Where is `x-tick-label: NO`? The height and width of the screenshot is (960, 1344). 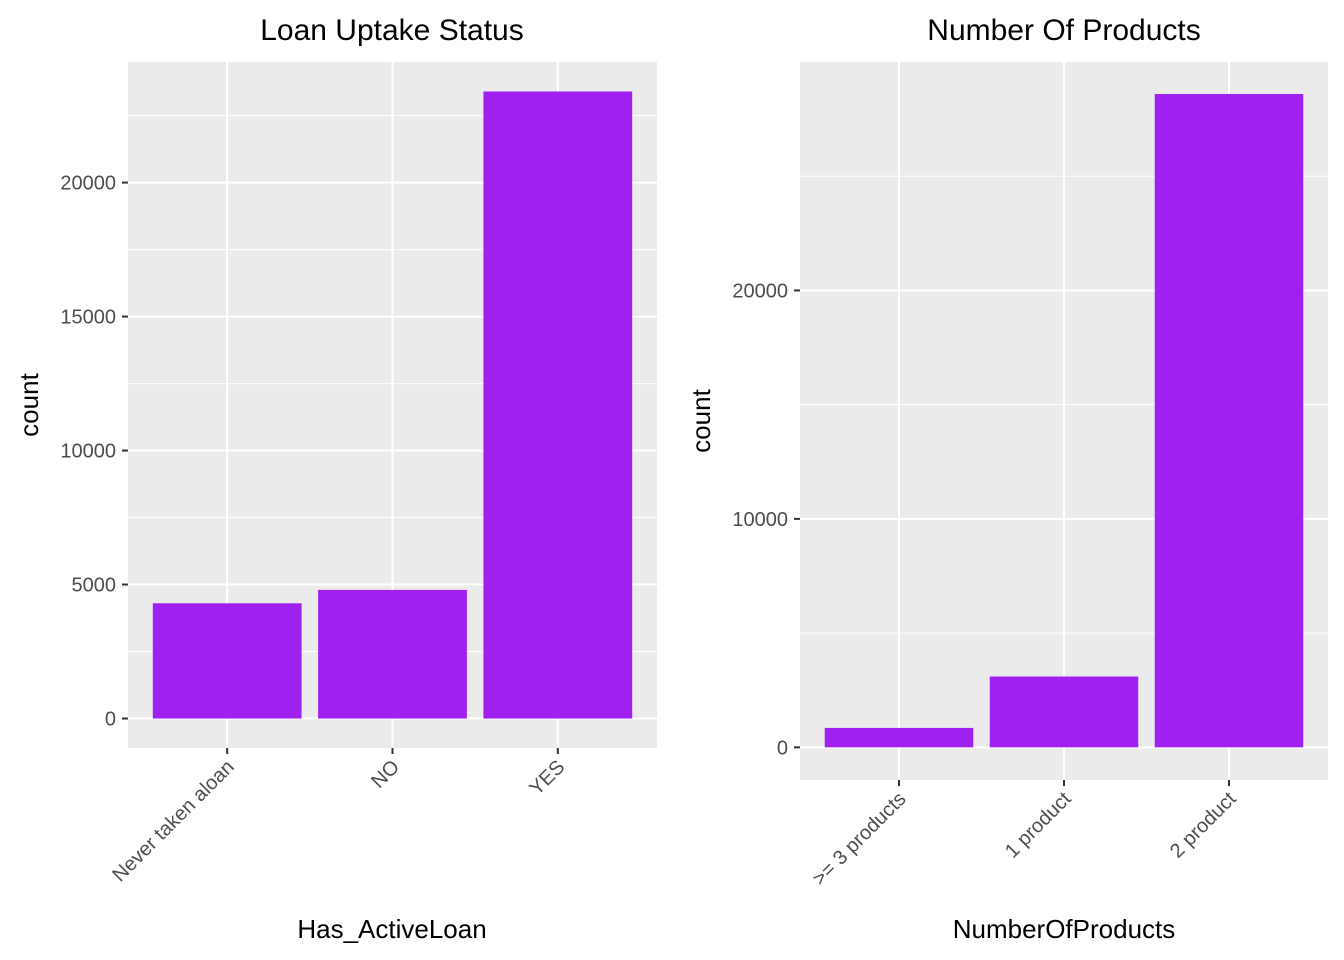
x-tick-label: NO is located at coordinates (385, 774).